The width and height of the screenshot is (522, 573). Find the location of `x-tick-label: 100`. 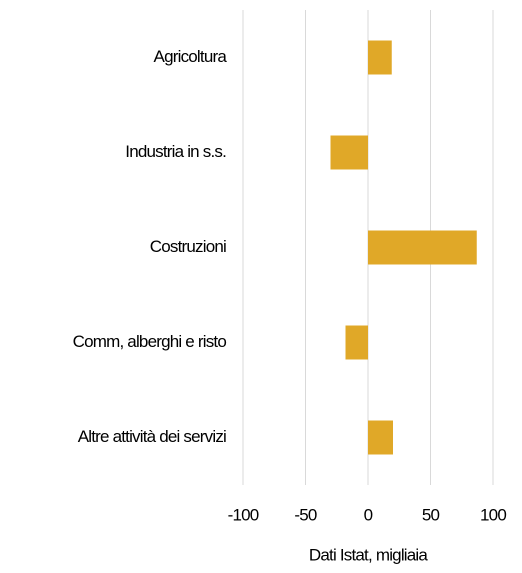

x-tick-label: 100 is located at coordinates (493, 514).